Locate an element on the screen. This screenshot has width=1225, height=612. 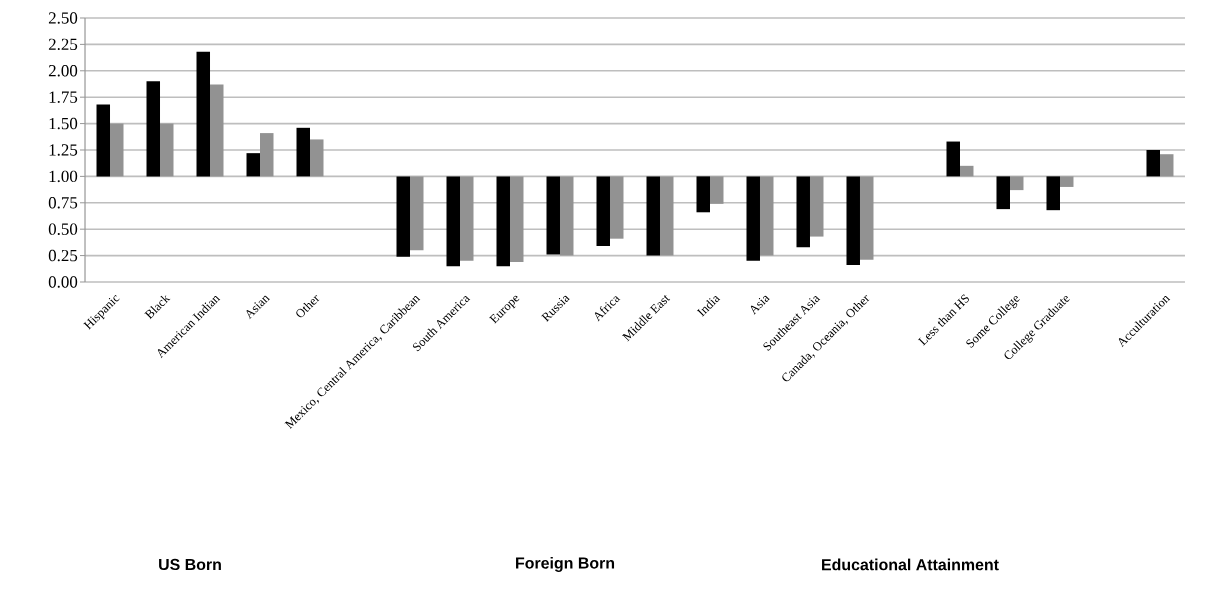
x-tick-label: Asia is located at coordinates (760, 305).